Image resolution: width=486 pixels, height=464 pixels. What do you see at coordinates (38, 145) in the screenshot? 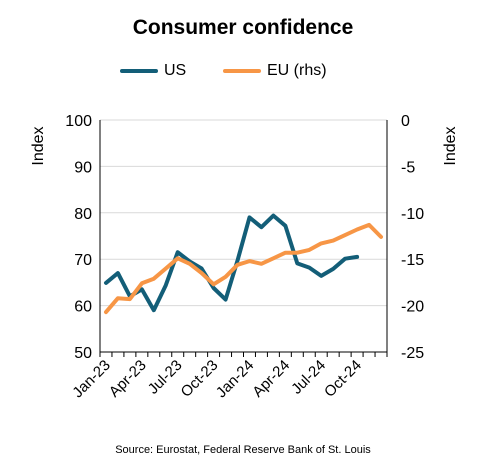
I see `y-axis-title-left: Index` at bounding box center [38, 145].